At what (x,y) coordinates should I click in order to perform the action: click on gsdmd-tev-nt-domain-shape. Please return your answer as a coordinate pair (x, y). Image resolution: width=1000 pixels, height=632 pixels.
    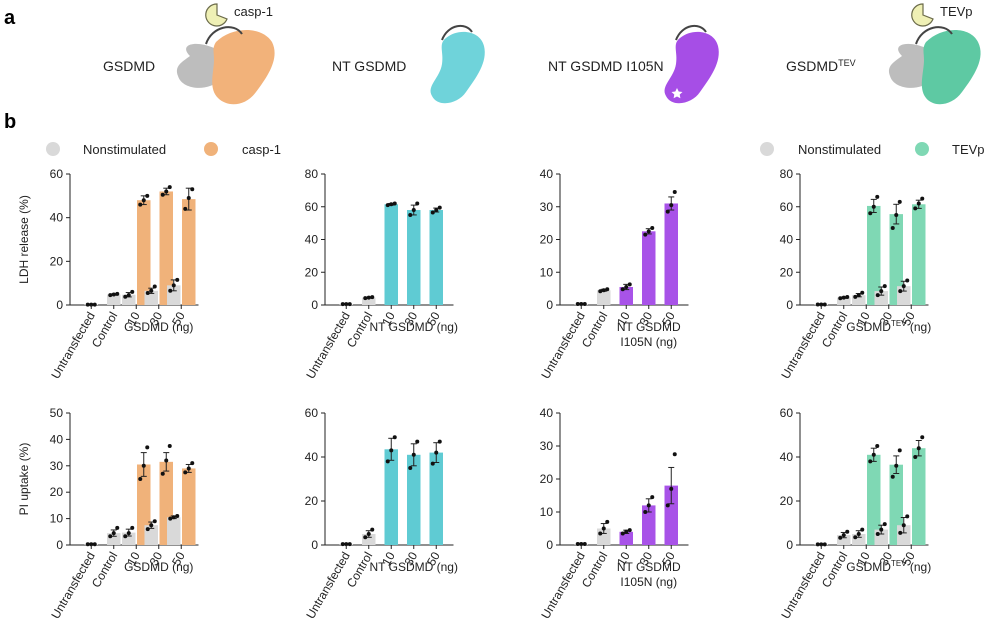
    Looking at the image, I should click on (951, 67).